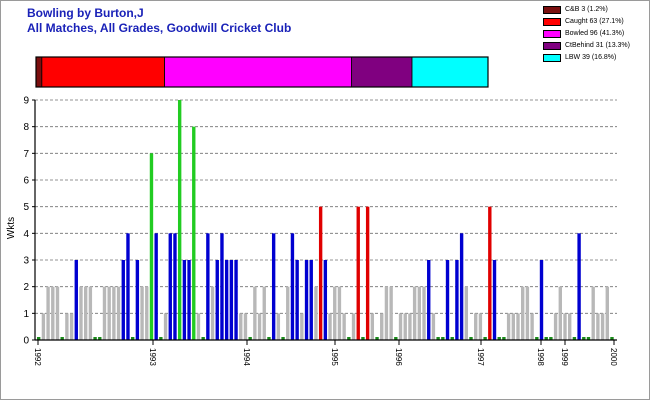  Describe the element at coordinates (85, 13) in the screenshot. I see `chart-title: Bowling by Burton,J` at that location.